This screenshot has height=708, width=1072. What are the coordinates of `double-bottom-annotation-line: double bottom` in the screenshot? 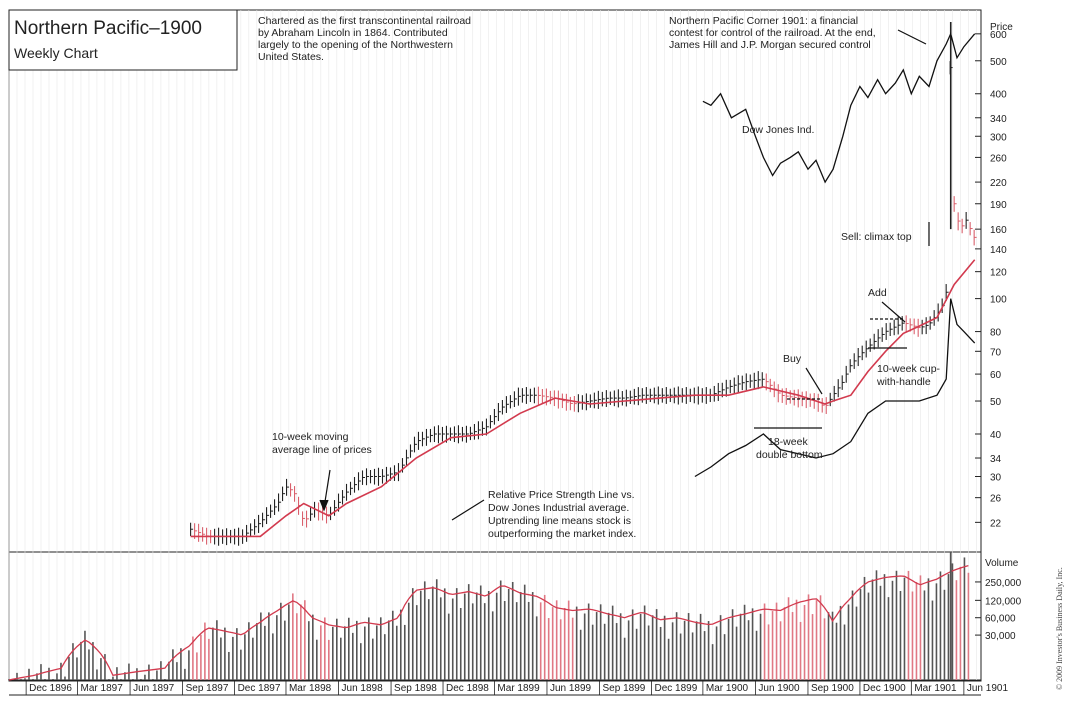 It's located at (789, 455).